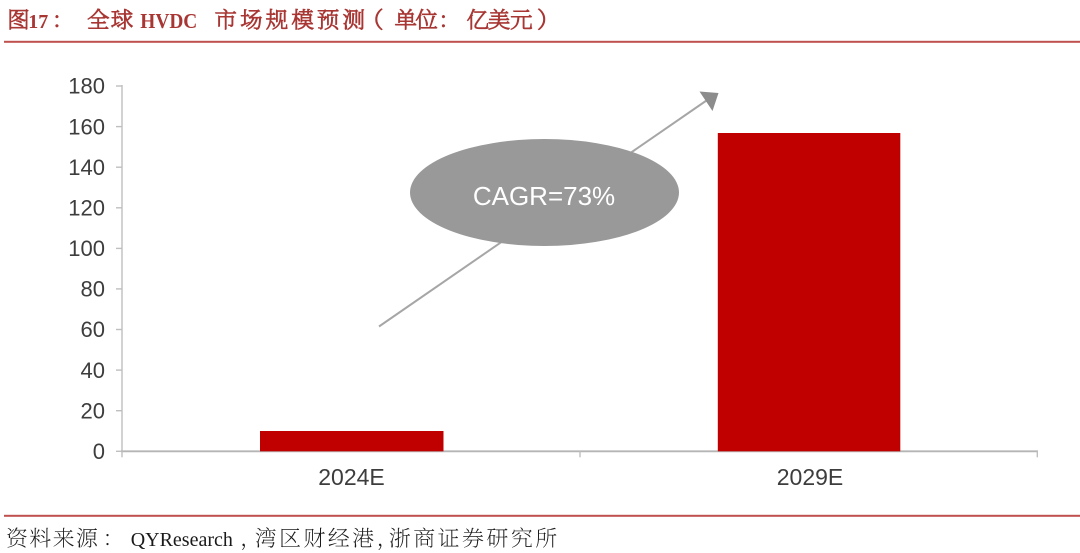 The image size is (1080, 553). I want to click on svg-text: 160, so click(86, 126).